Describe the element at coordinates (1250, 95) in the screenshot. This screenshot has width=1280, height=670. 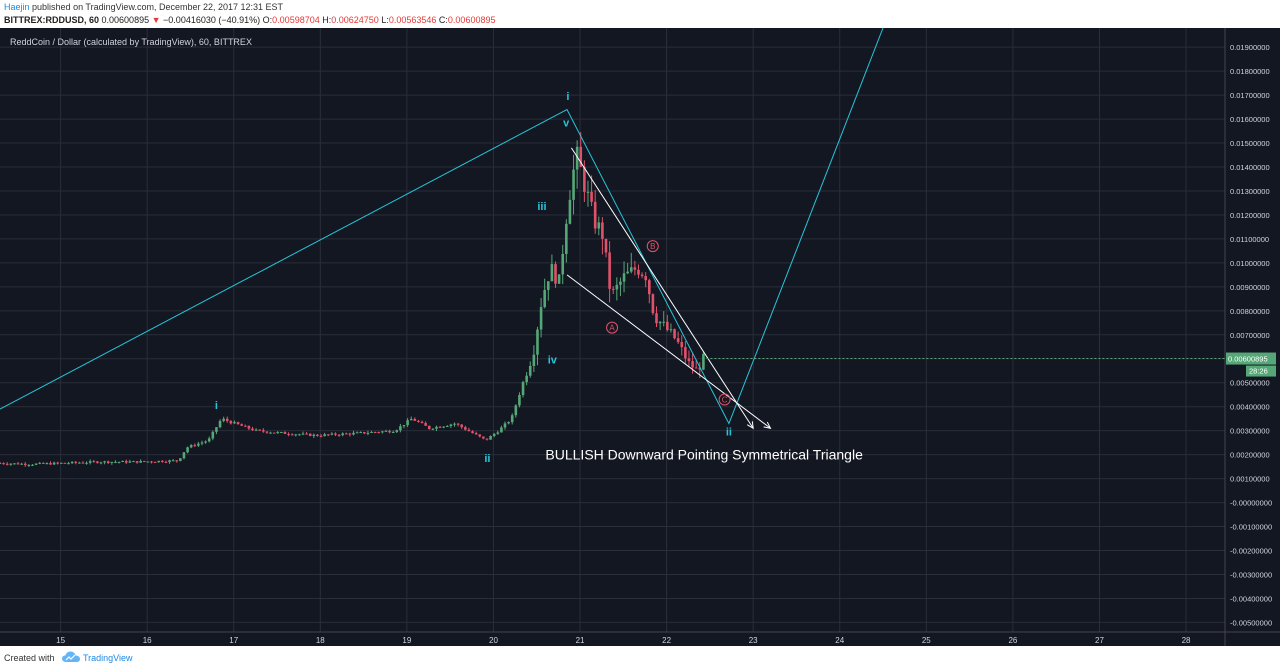
I see `price-tick-label: 0.01700000` at that location.